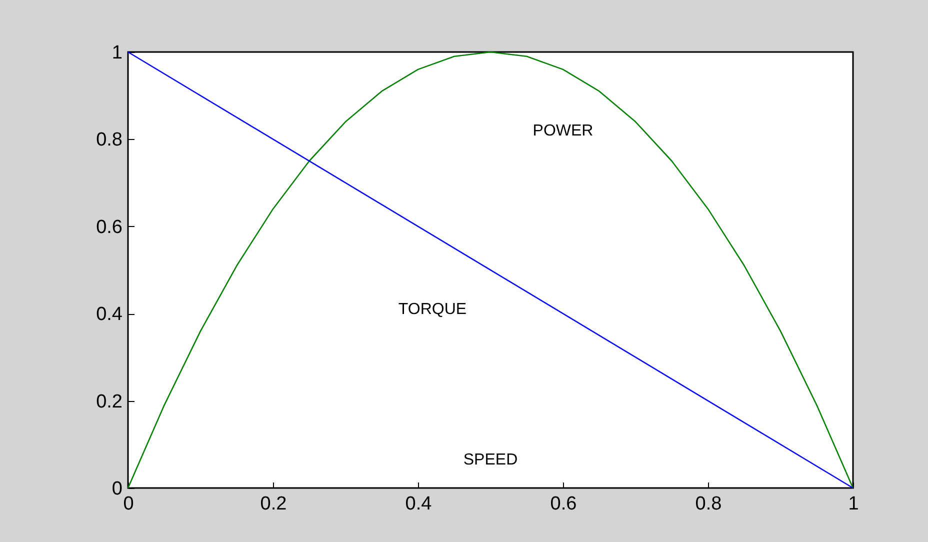 The width and height of the screenshot is (928, 542). I want to click on x-tick-label: 0.4, so click(418, 504).